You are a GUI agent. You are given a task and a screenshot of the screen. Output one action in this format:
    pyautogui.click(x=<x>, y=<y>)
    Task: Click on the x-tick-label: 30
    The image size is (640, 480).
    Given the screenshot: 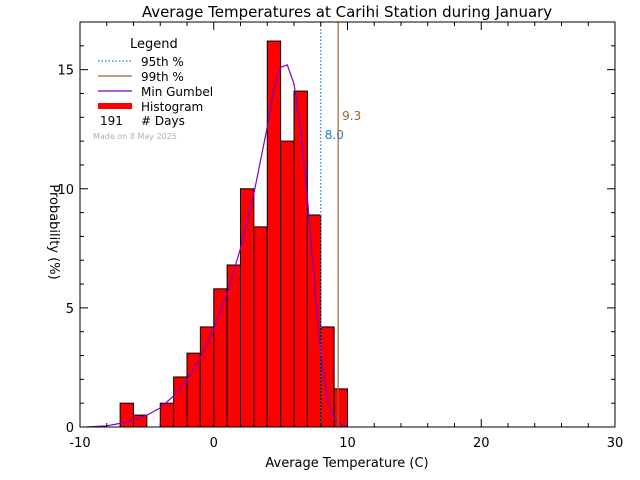 What is the action you would take?
    pyautogui.click(x=615, y=443)
    